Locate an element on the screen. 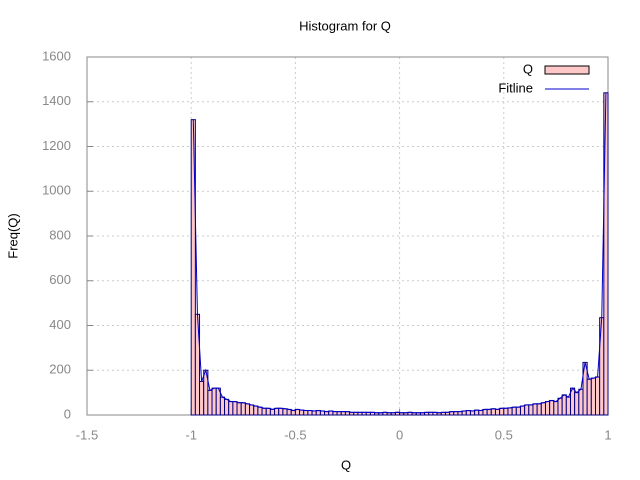  x-tick-label: -0.5 is located at coordinates (295, 434).